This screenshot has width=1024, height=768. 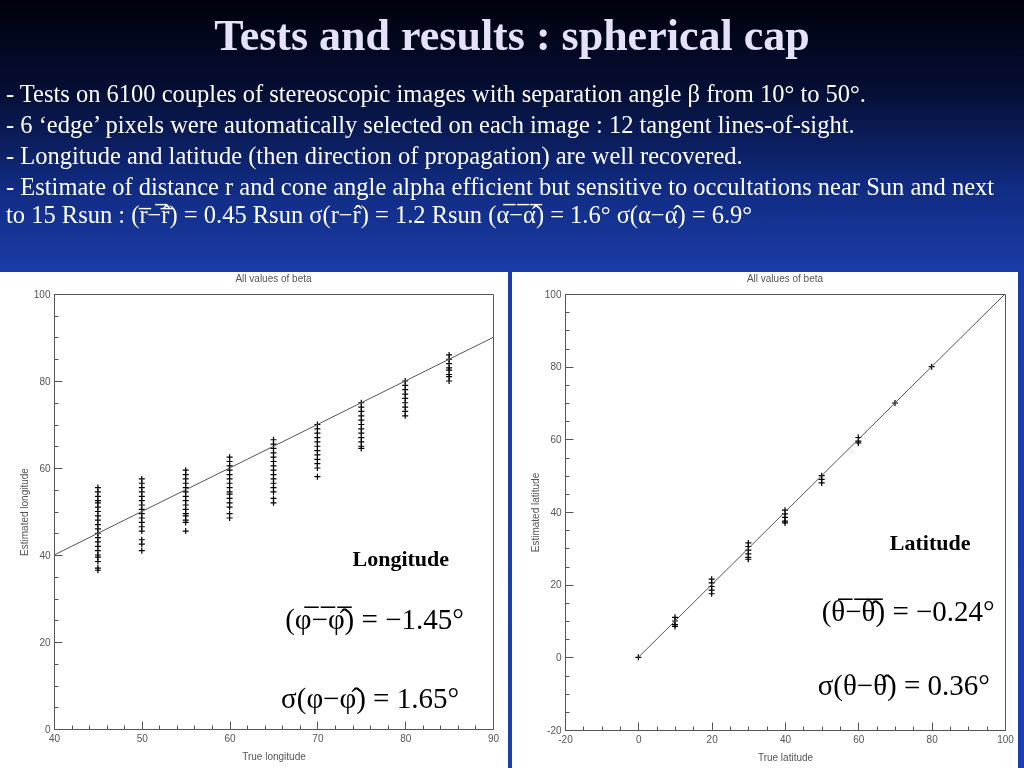 I want to click on annotation: (θ̅−̅θ̂̅) = −0.24°, so click(x=908, y=612).